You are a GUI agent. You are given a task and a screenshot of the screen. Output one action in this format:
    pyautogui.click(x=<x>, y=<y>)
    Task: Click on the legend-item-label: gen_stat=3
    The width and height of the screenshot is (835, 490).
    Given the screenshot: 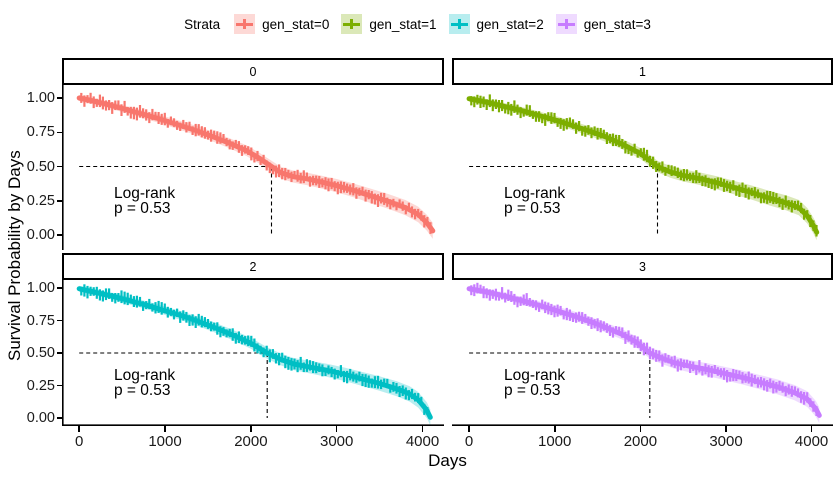 What is the action you would take?
    pyautogui.click(x=617, y=24)
    